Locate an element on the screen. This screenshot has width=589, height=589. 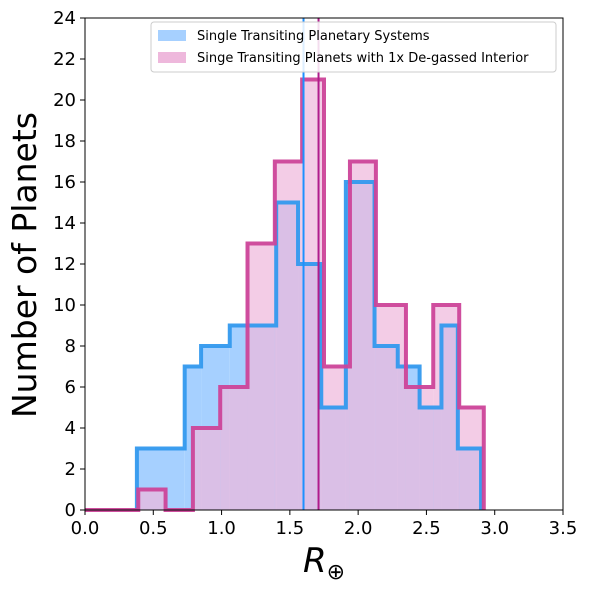
x-axis-label-subscript: ⊕ is located at coordinates (336, 572).